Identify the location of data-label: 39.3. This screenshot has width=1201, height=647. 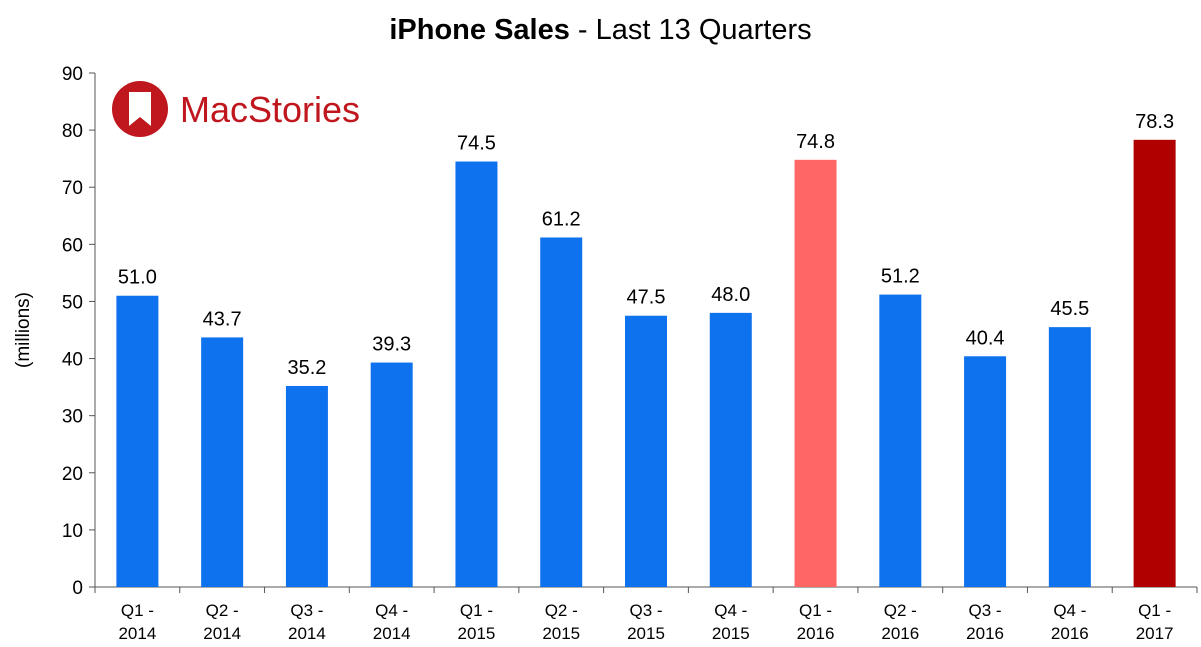
(391, 345).